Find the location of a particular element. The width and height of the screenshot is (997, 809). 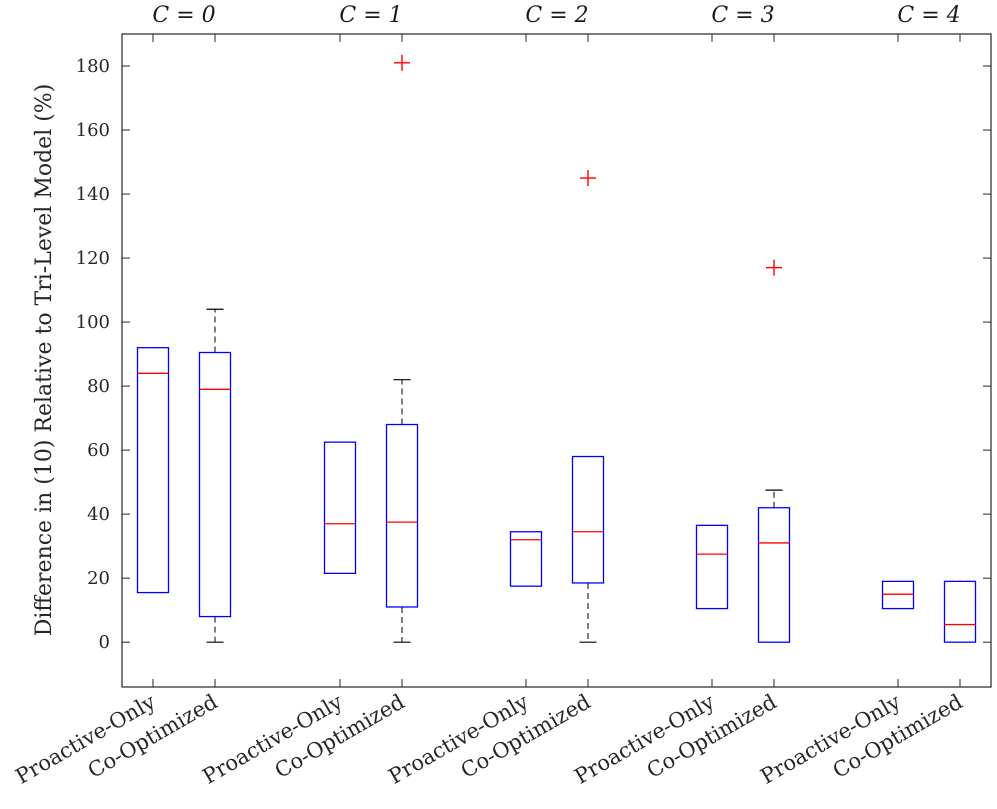

group-label: C = 4 is located at coordinates (928, 15).